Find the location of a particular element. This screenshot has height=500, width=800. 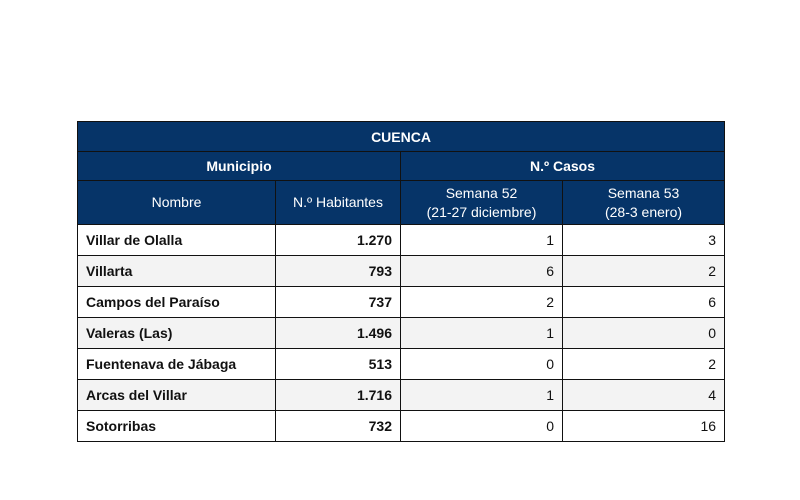

table-row: Villar de Olalla 1.270 1 3 is located at coordinates (401, 240).